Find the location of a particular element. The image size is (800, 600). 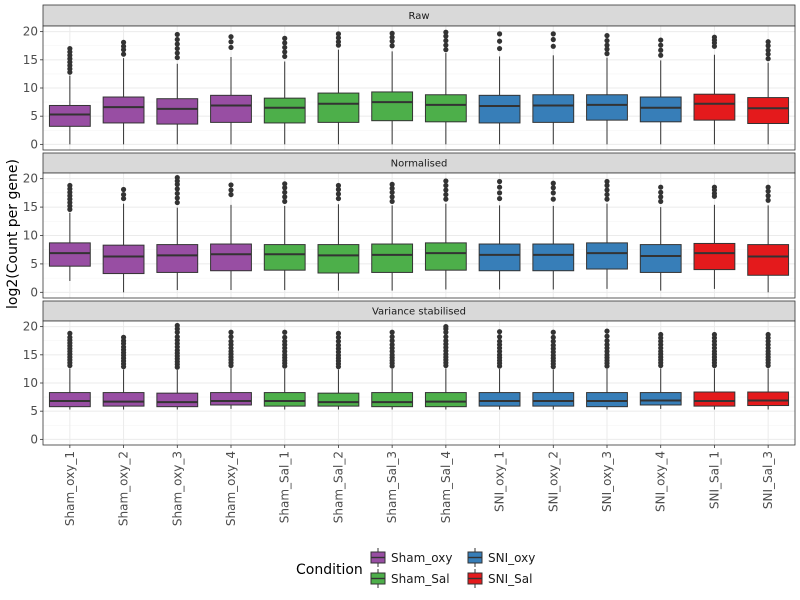

x-tick-label: Sham_Sal_2 is located at coordinates (338, 487).